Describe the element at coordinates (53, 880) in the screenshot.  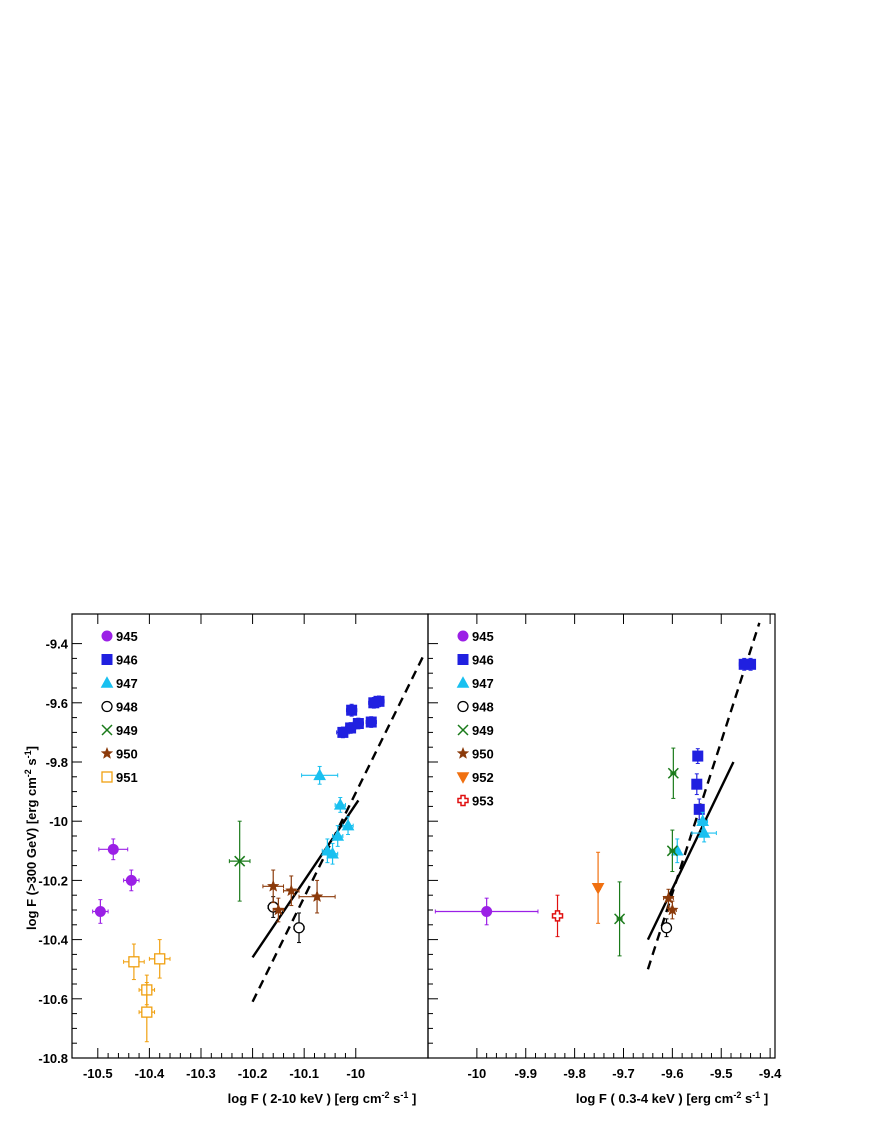
I see `y-tick-label: -10.2` at that location.